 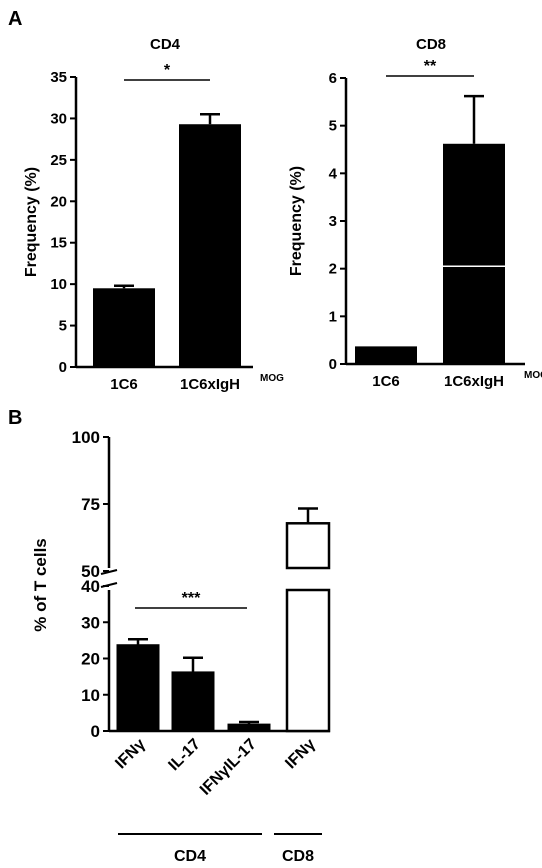 What do you see at coordinates (333, 173) in the screenshot?
I see `y-tick-label: 4` at bounding box center [333, 173].